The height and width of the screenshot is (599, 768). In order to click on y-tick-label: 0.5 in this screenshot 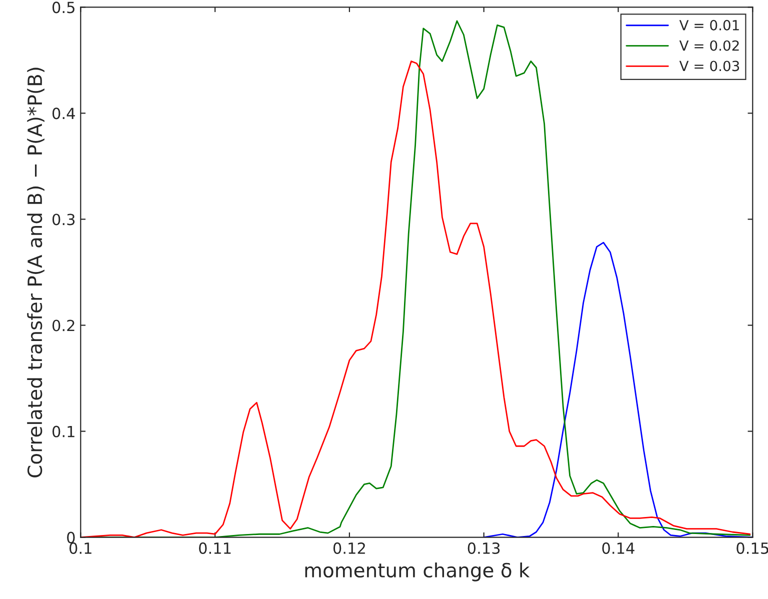, I will do `click(63, 8)`.